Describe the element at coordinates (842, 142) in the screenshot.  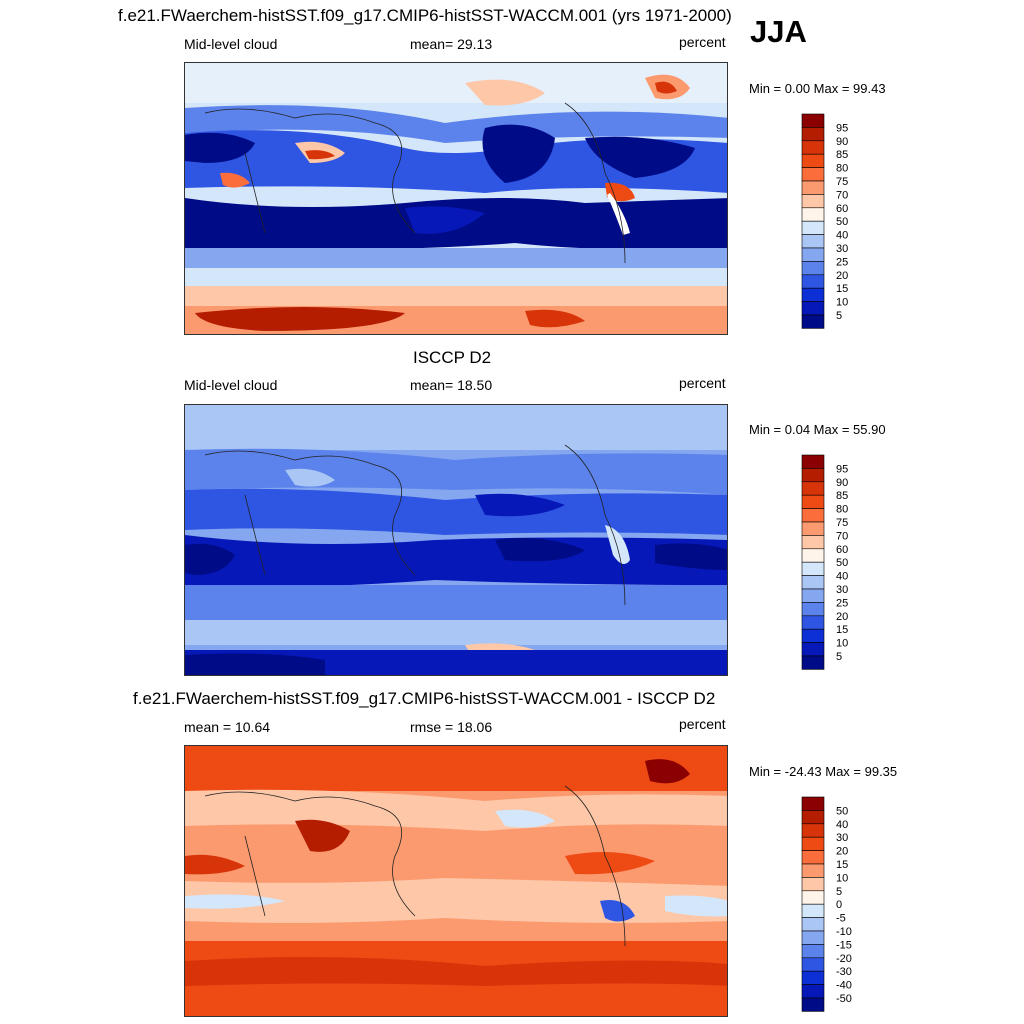
I see `colorbar-label: 90` at that location.